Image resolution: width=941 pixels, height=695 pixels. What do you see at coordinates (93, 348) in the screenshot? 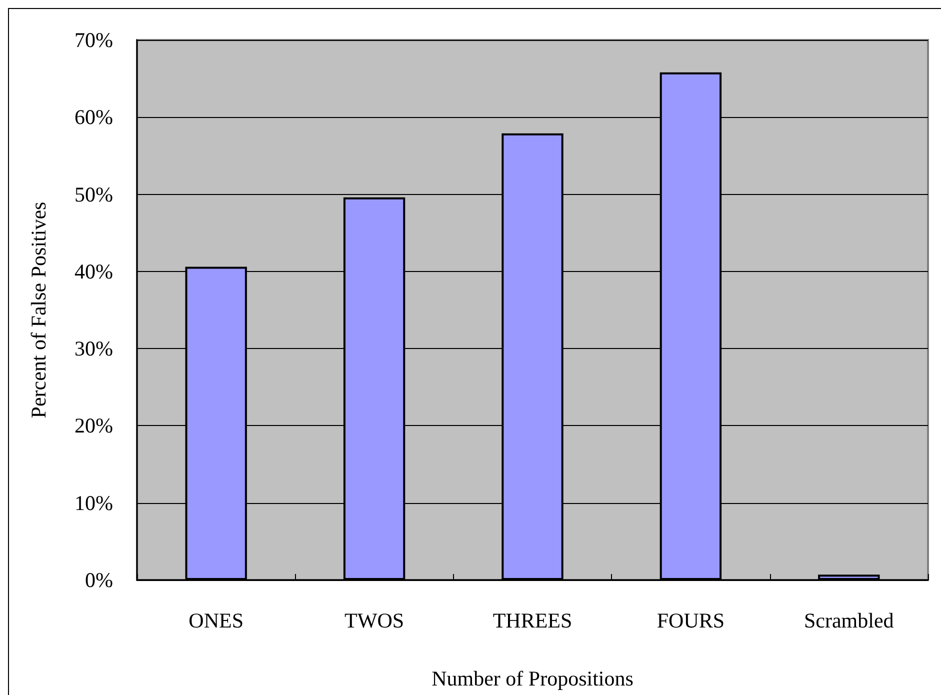
I see `y-tick-label: 30%` at bounding box center [93, 348].